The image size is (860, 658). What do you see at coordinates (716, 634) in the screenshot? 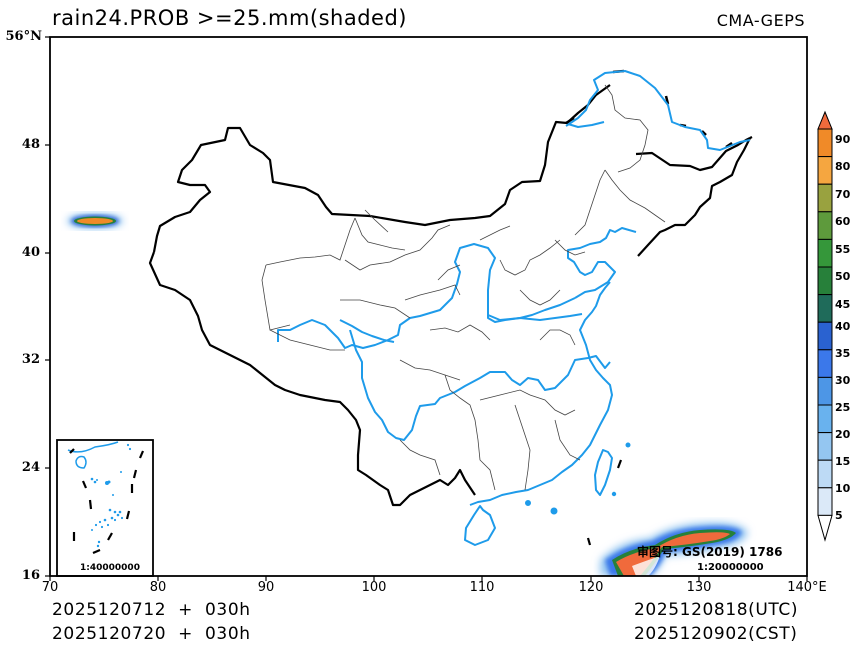
I see `valid-time-cst: 2025120902(CST)` at bounding box center [716, 634].